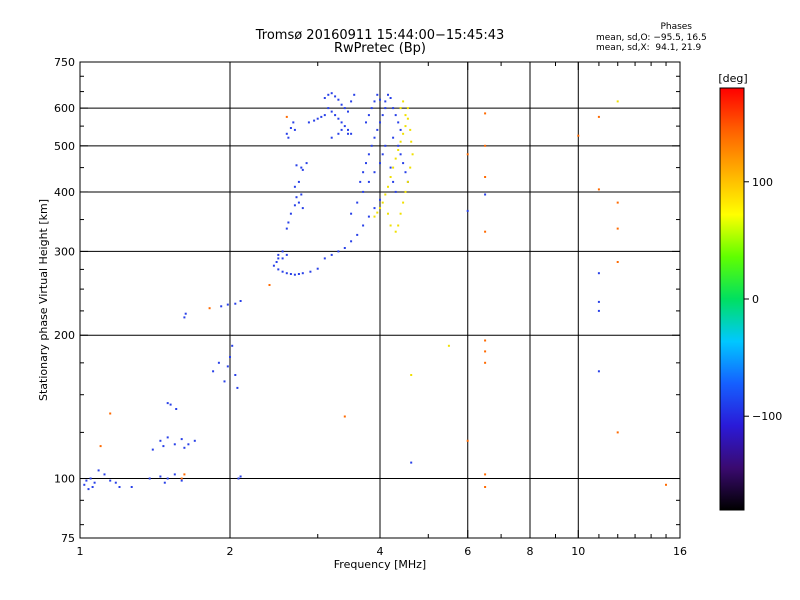  Describe the element at coordinates (680, 551) in the screenshot. I see `x-tick-label: 16` at that location.